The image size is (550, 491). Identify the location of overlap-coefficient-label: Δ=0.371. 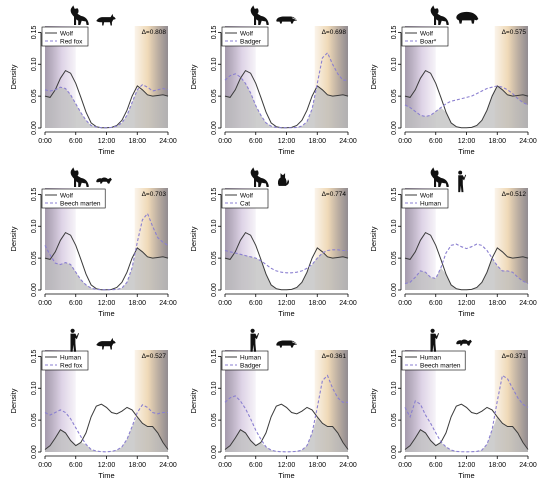
(514, 356).